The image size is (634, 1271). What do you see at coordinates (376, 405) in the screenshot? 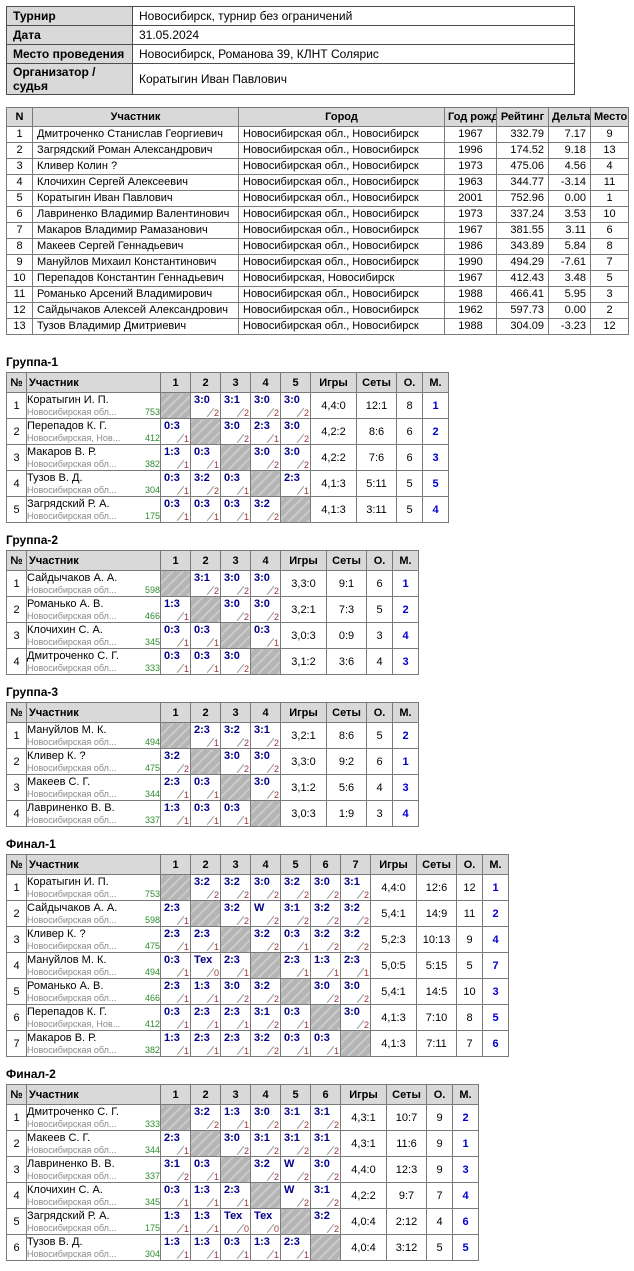
I see `group-sets: 12:1` at bounding box center [376, 405].